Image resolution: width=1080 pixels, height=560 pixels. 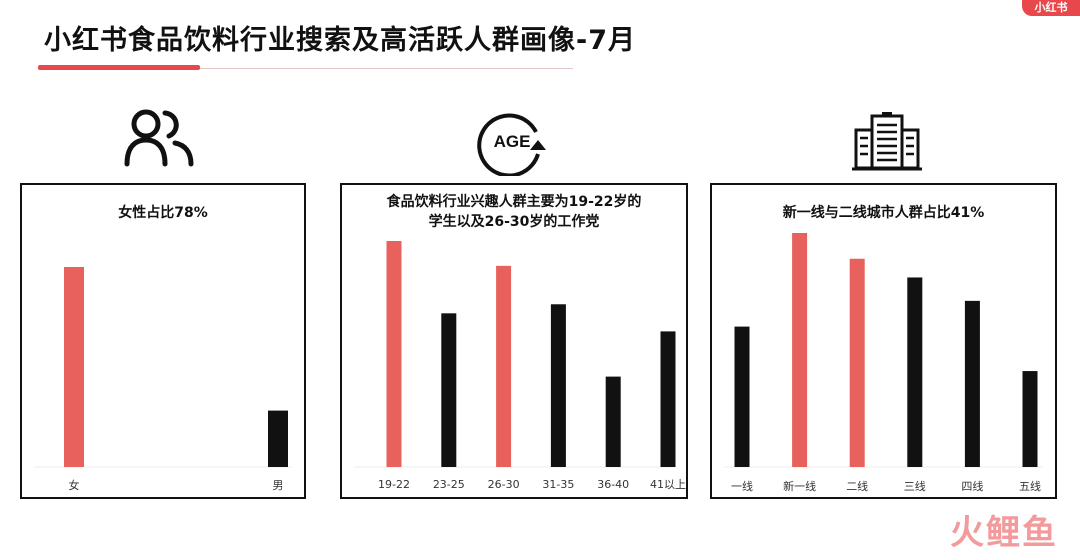 What do you see at coordinates (394, 484) in the screenshot?
I see `x-tick-label-0: 19-22` at bounding box center [394, 484].